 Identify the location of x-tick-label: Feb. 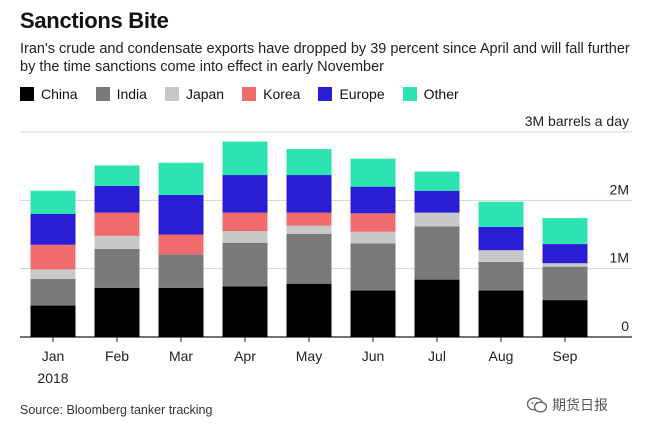
(117, 356).